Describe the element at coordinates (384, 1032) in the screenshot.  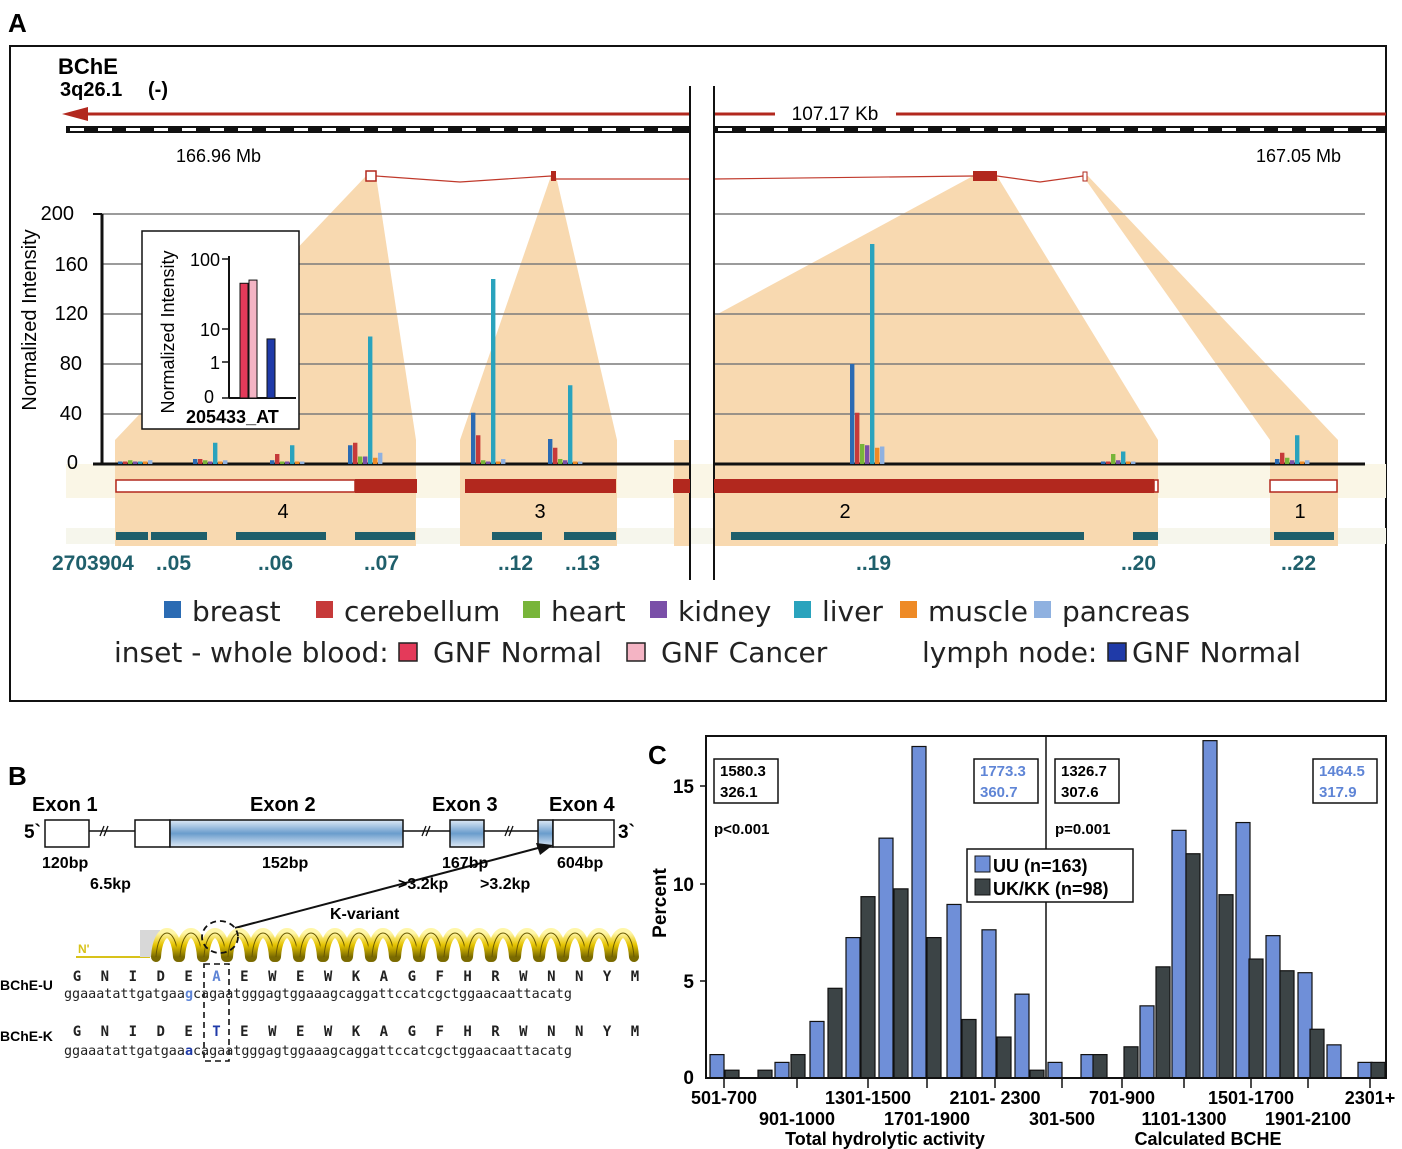
I see `aa-aaK-11: A` at that location.